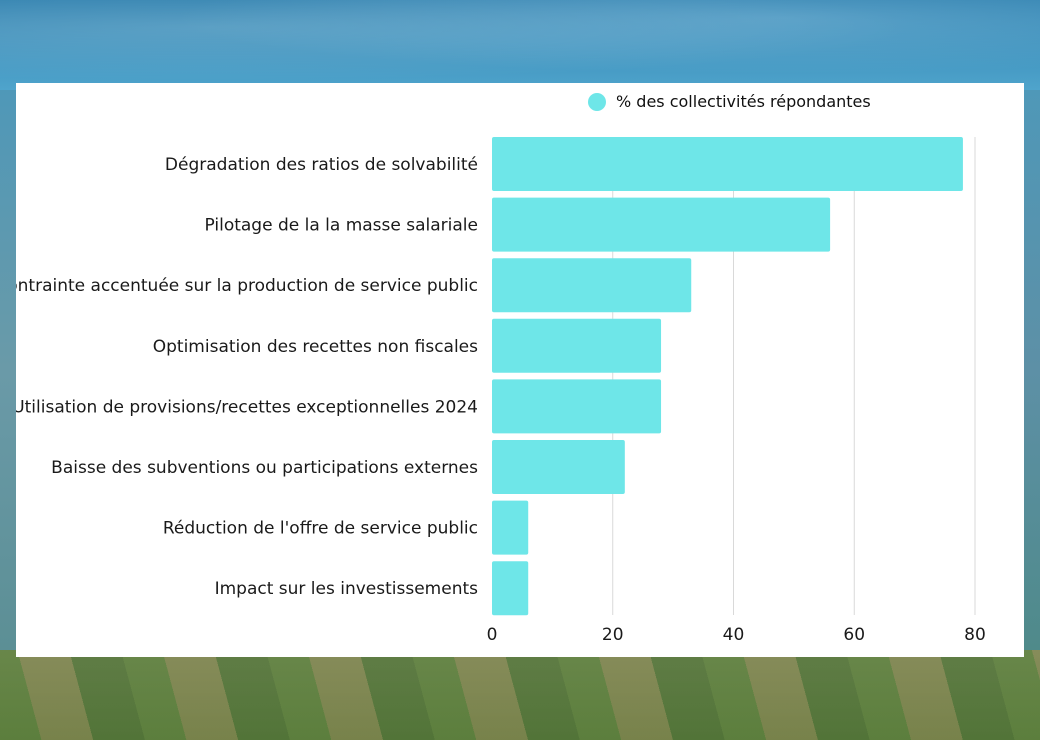 The width and height of the screenshot is (1040, 740). I want to click on background-right, so click(1032, 370).